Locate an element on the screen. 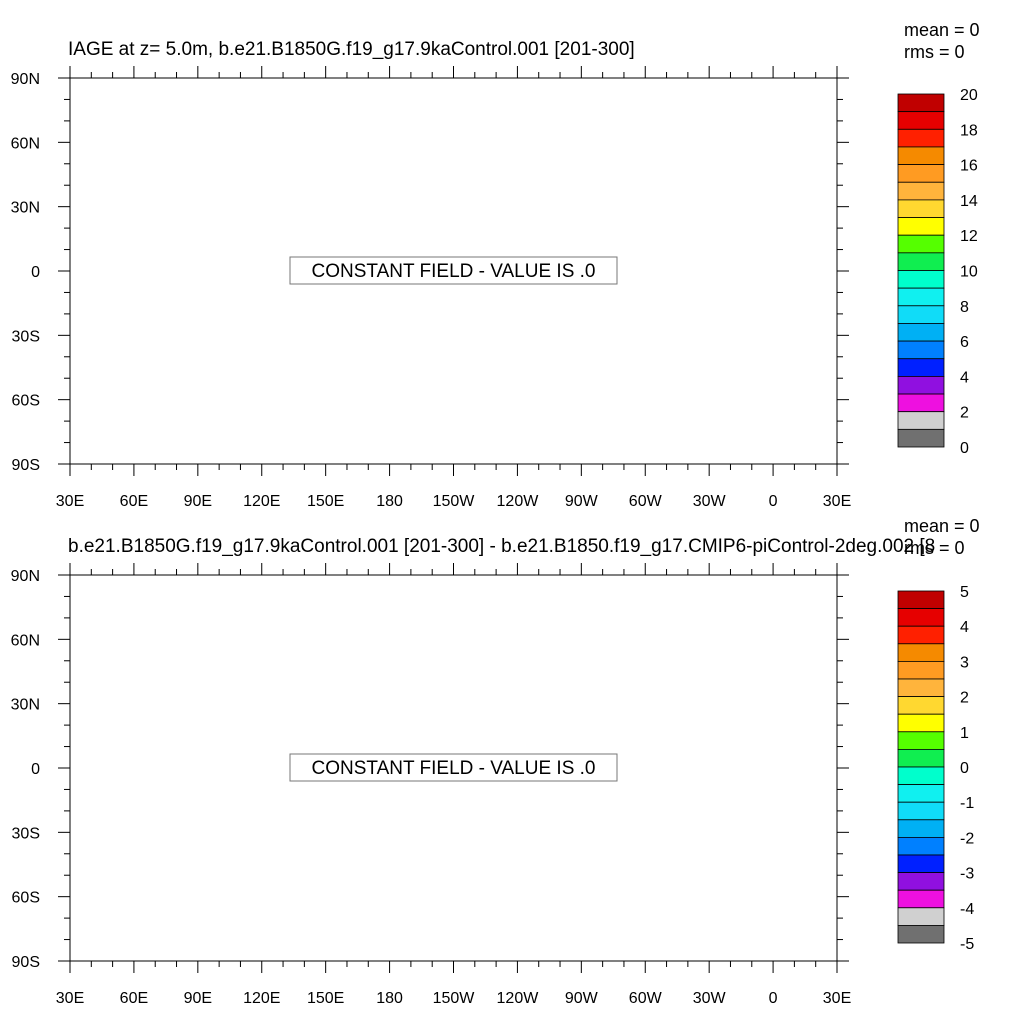 Image resolution: width=1024 pixels, height=1024 pixels. colorbar-label: 20 is located at coordinates (969, 95).